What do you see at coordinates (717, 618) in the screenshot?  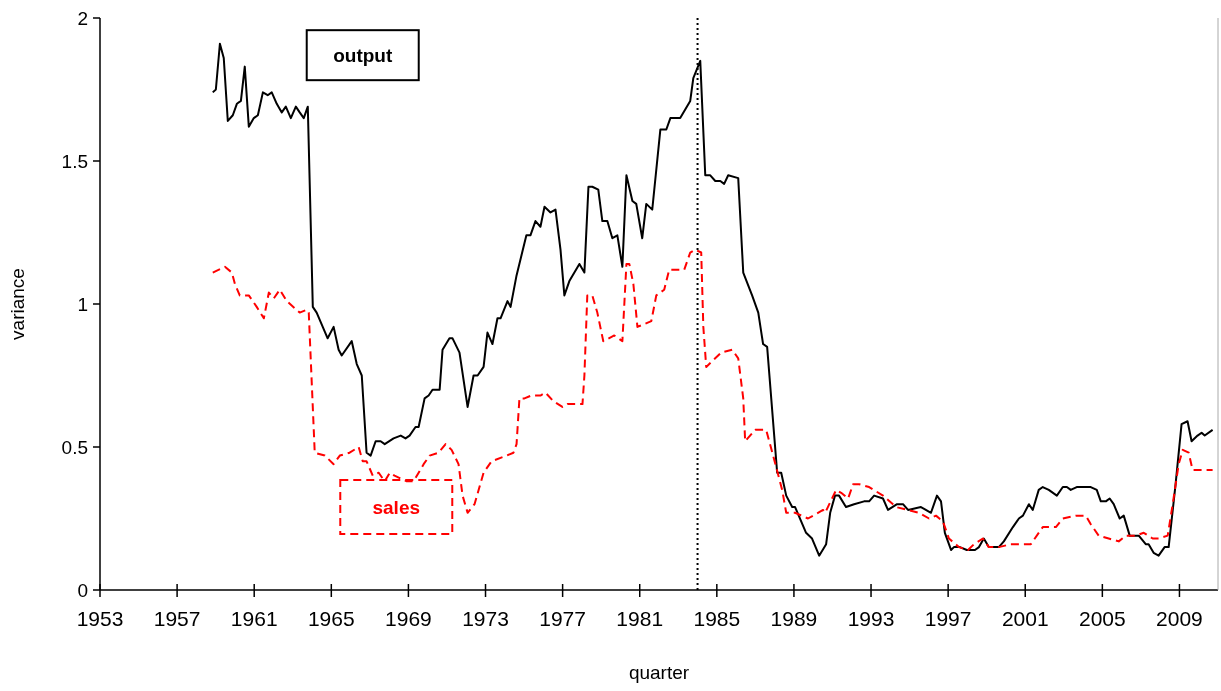 I see `x-tick-label: 1985` at bounding box center [717, 618].